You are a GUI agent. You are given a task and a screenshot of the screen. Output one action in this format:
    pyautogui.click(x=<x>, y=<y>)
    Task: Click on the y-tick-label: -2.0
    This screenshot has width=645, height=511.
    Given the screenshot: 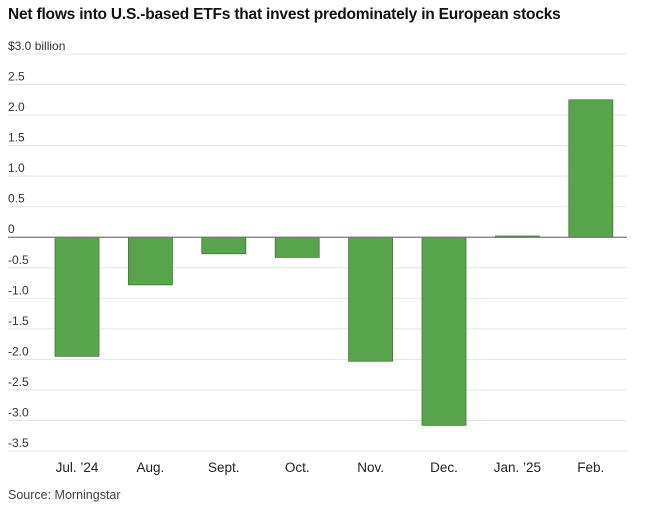 What is the action you would take?
    pyautogui.click(x=18, y=351)
    